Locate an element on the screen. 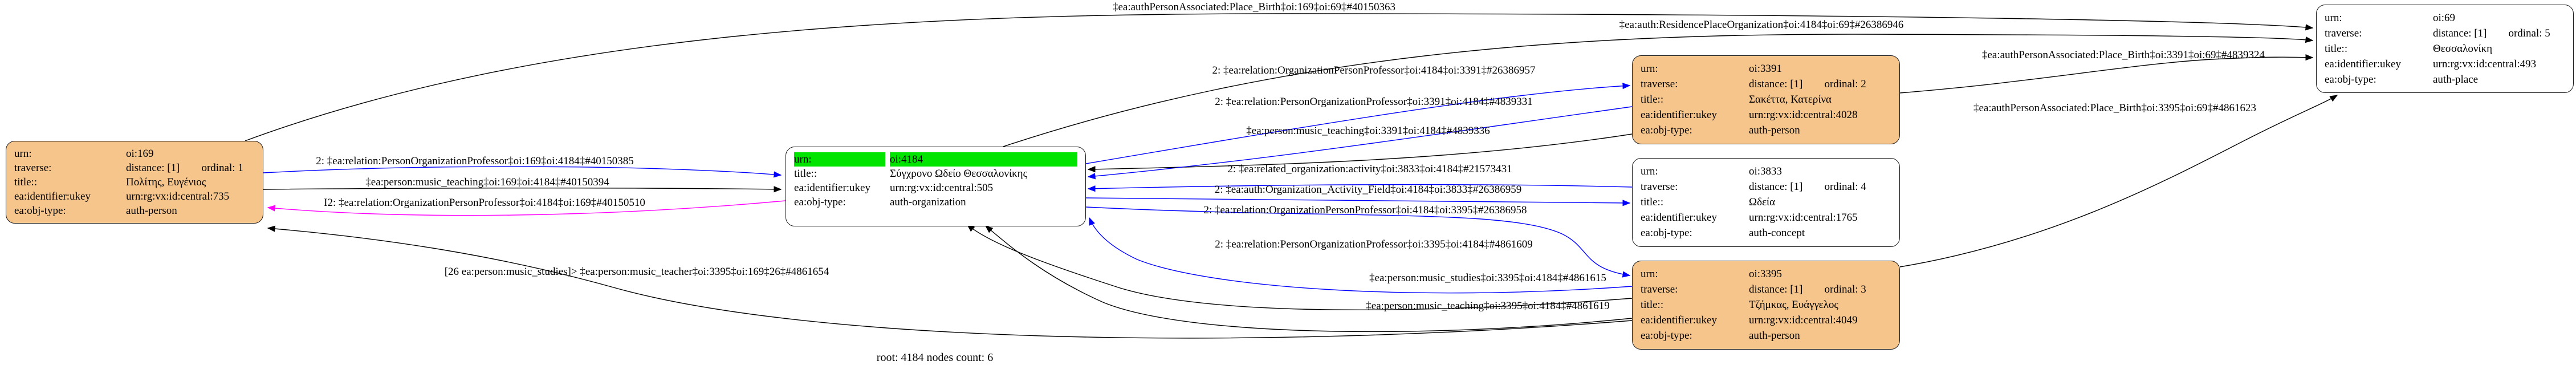 The image size is (2576, 369). node-row: title:: Θεσσαλονίκη is located at coordinates (2445, 48).